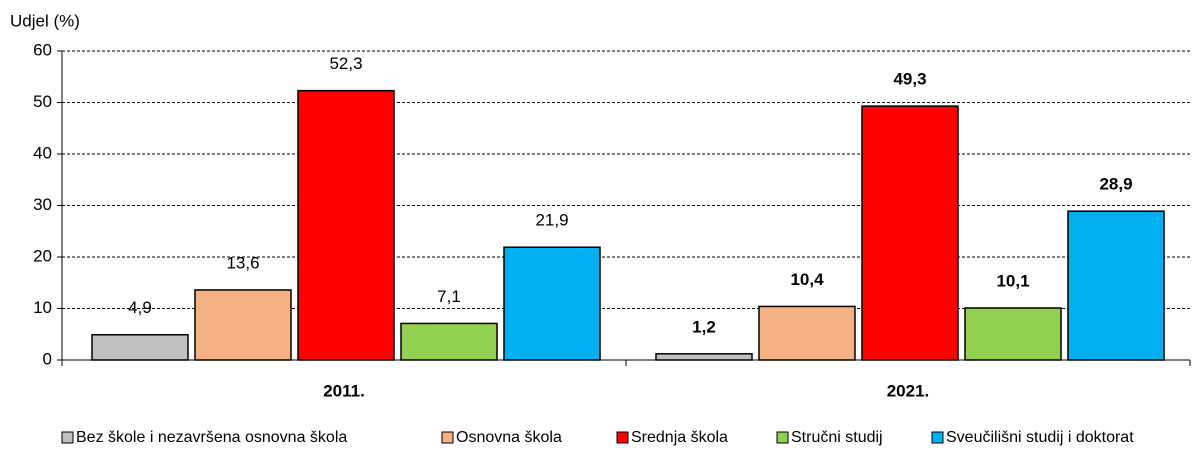 The width and height of the screenshot is (1192, 450). I want to click on value-label: 21,9, so click(551, 220).